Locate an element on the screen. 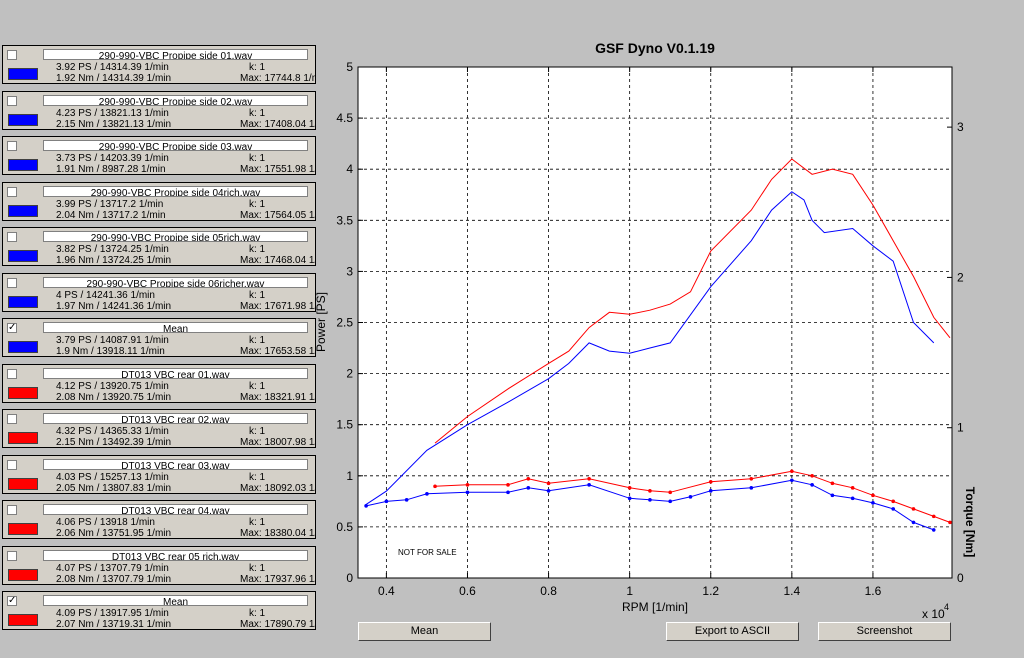 This screenshot has height=658, width=1024. run-title-field: 290-990-VBC Propipe side 03.wav is located at coordinates (175, 145).